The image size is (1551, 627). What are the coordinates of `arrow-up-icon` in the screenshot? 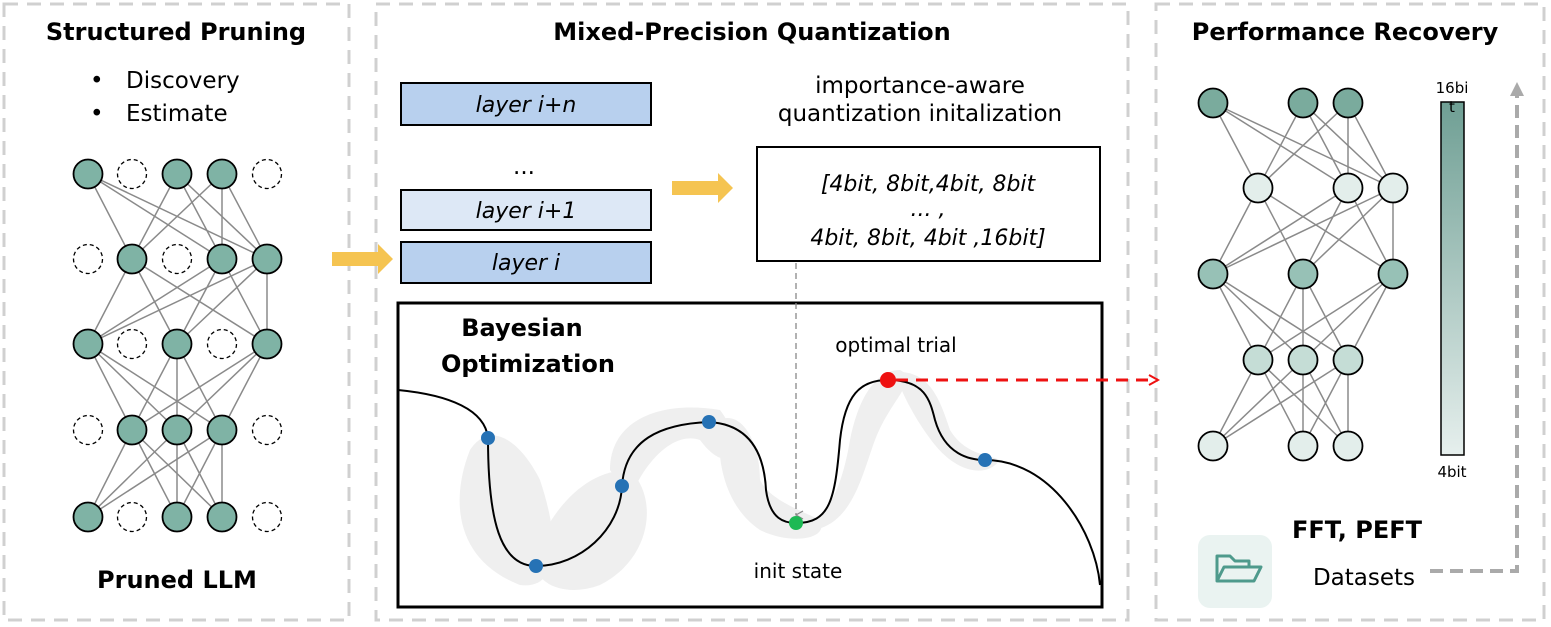 It's located at (1517, 89).